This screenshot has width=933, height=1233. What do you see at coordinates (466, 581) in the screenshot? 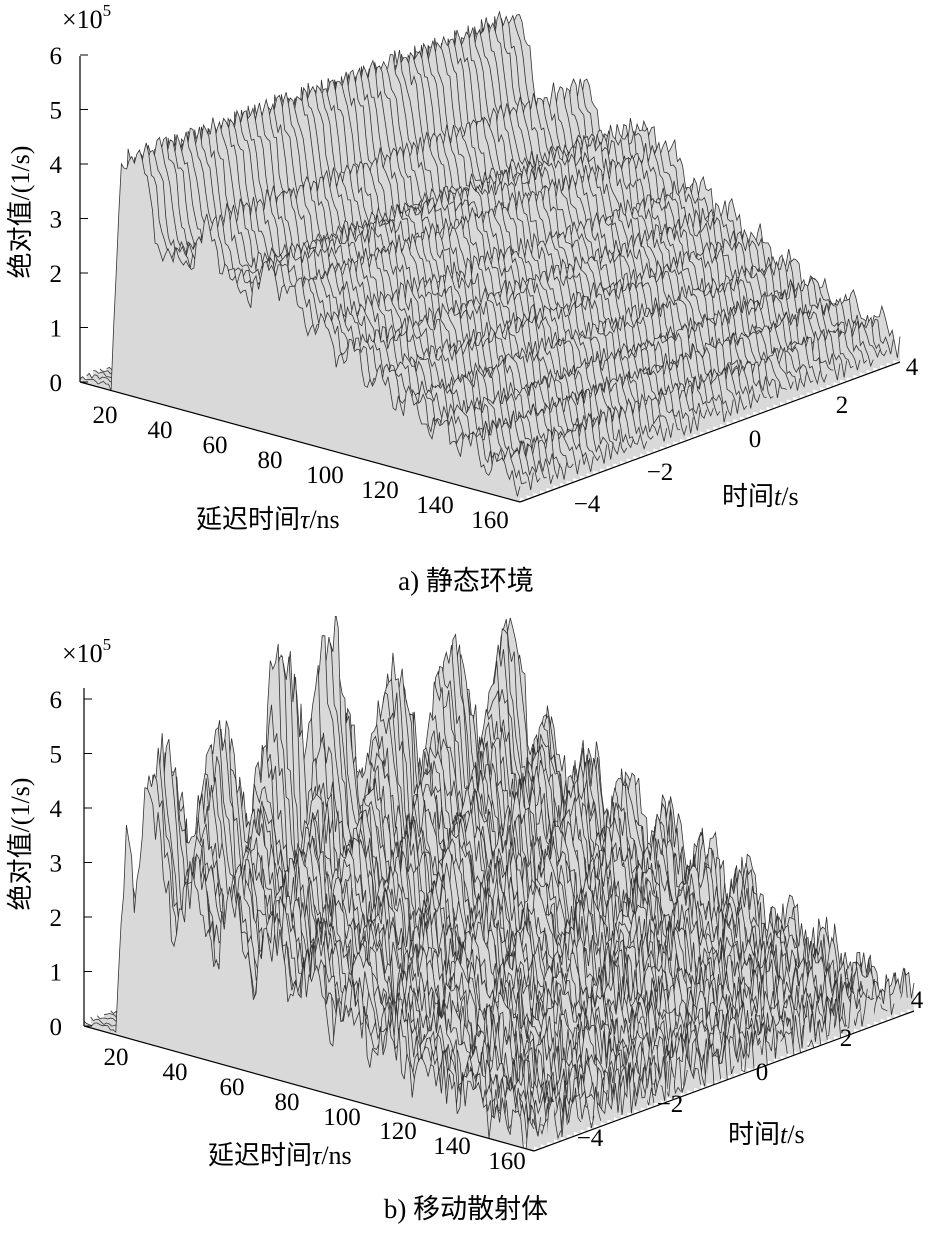
I see `figure-caption: a) 静态环境` at bounding box center [466, 581].